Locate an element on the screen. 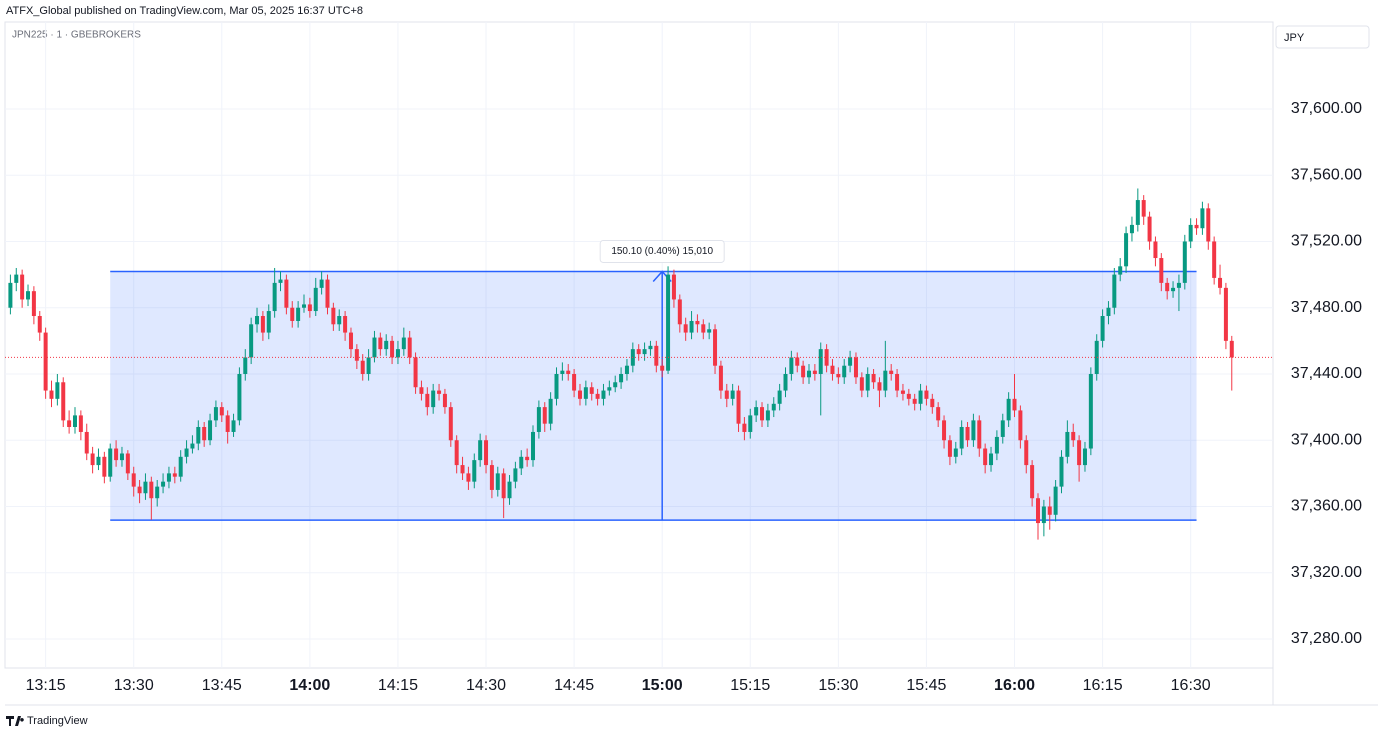 This screenshot has width=1378, height=737. x-tick-label: 14:15 is located at coordinates (398, 685).